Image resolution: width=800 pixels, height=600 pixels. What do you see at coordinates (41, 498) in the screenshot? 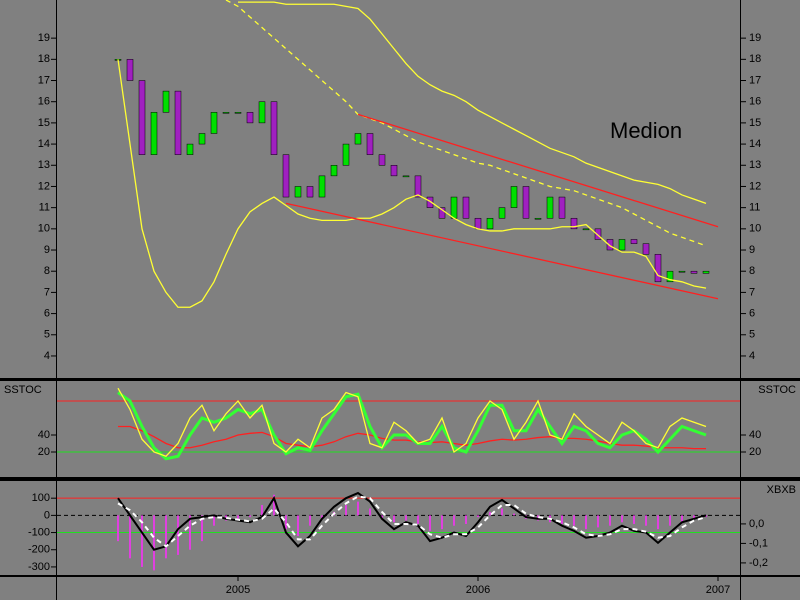
I see `y-tick-label: 100` at bounding box center [41, 498].